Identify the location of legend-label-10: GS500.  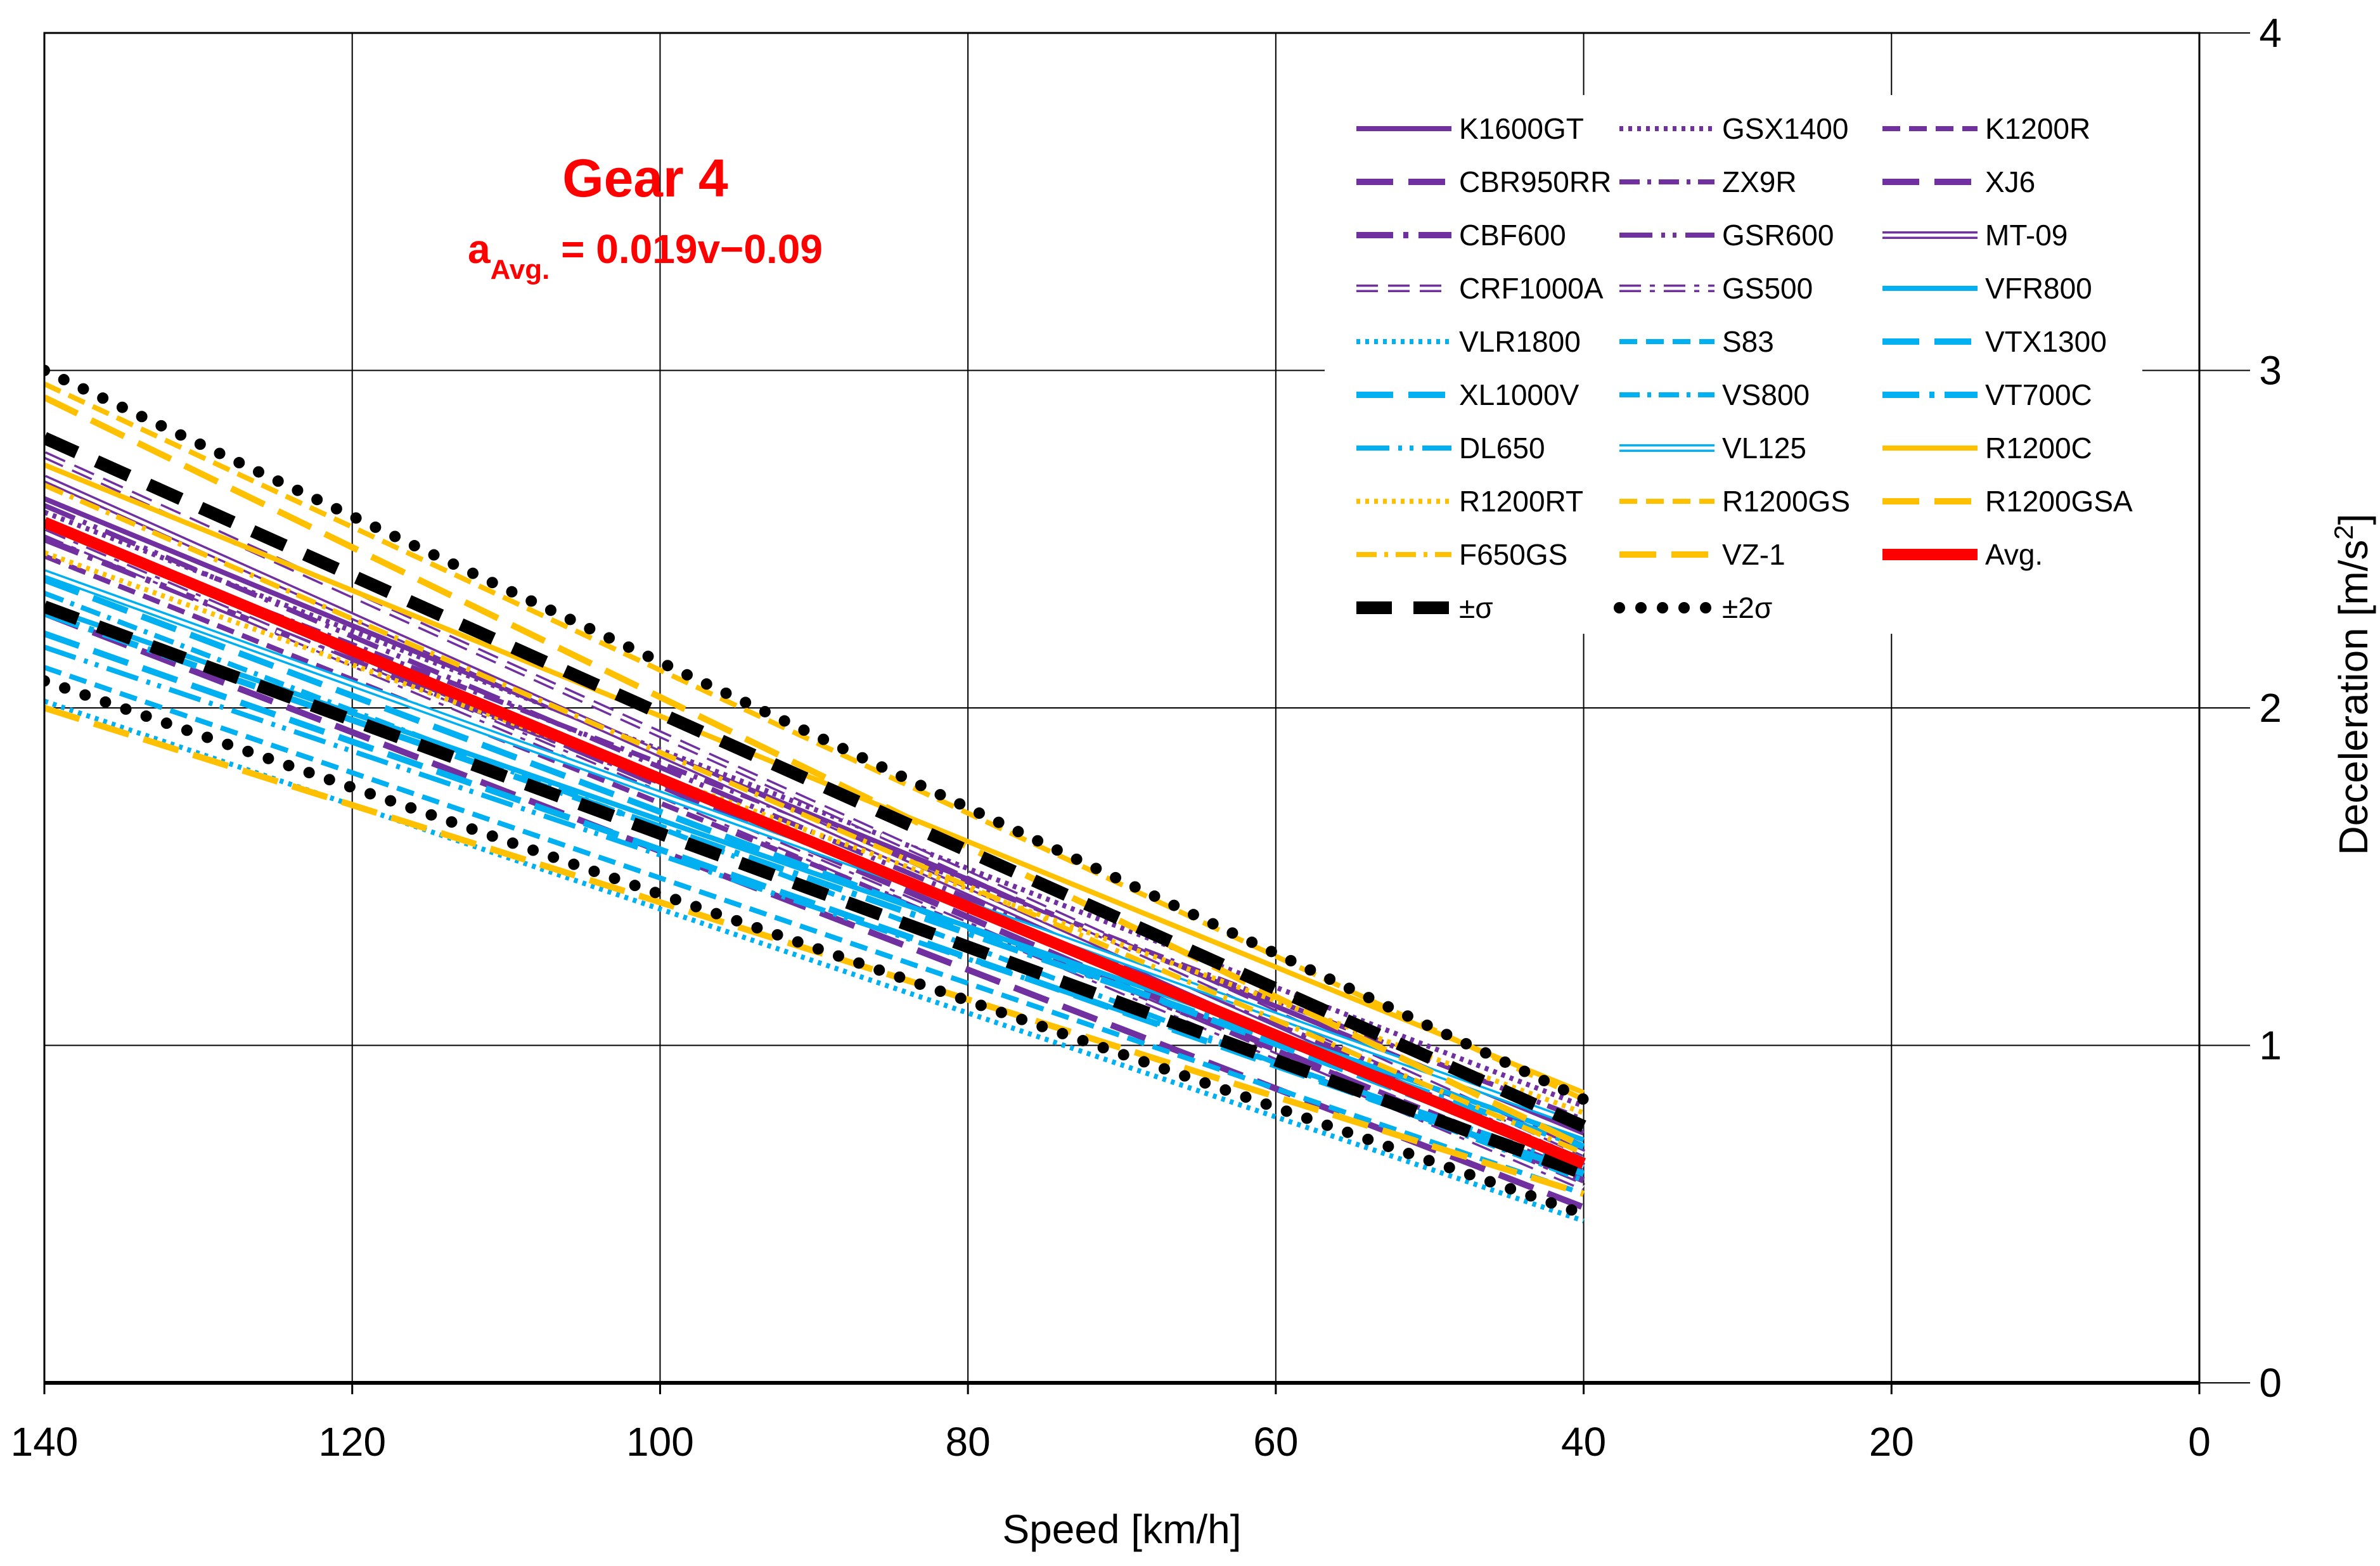
(1767, 288).